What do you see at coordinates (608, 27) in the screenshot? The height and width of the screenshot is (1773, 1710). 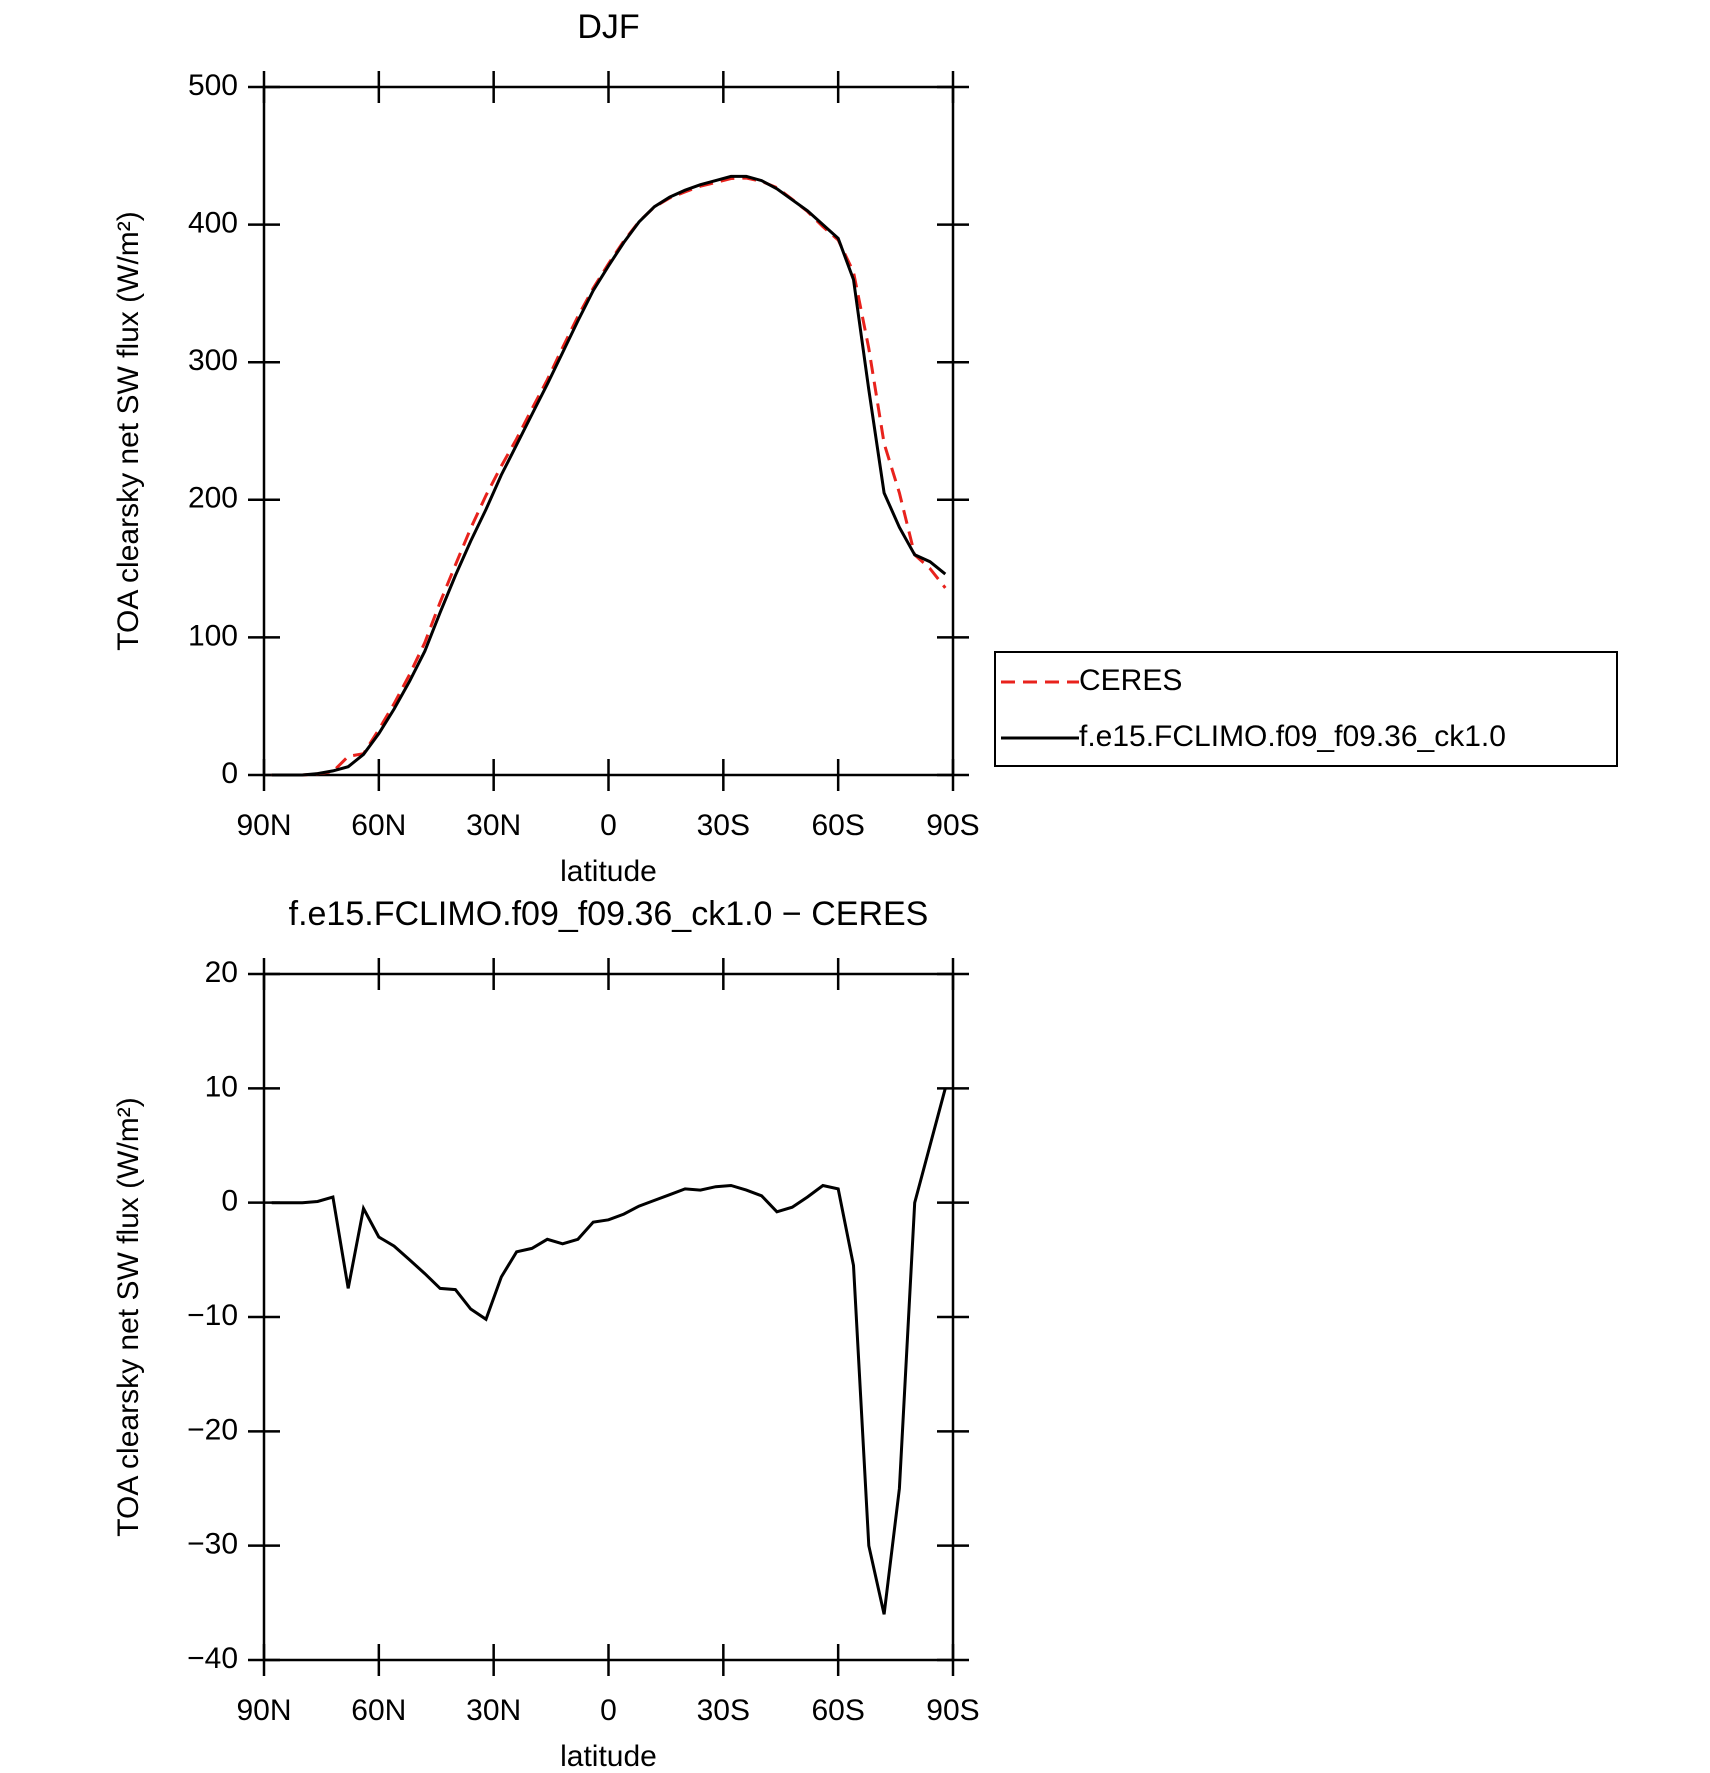 I see `chart-title: DJF` at bounding box center [608, 27].